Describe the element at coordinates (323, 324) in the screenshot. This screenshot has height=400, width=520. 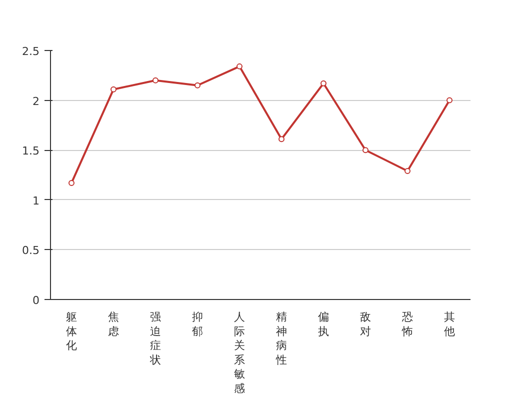
I see `x-tick-label: 偏执` at that location.